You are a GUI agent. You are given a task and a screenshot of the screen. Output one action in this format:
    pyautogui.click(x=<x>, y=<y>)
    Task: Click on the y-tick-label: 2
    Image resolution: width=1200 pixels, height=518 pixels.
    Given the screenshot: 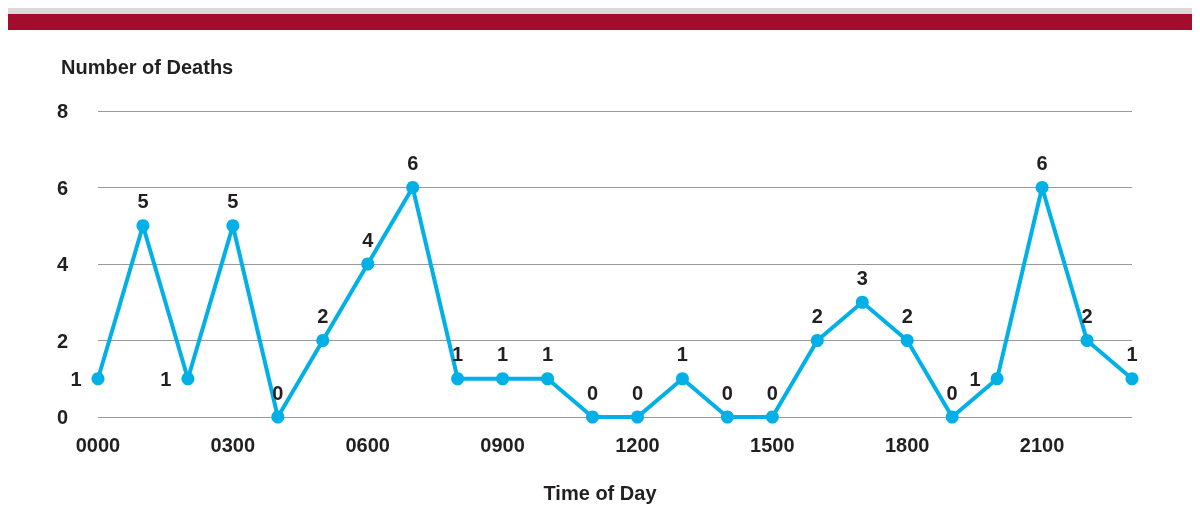 What is the action you would take?
    pyautogui.click(x=62, y=340)
    